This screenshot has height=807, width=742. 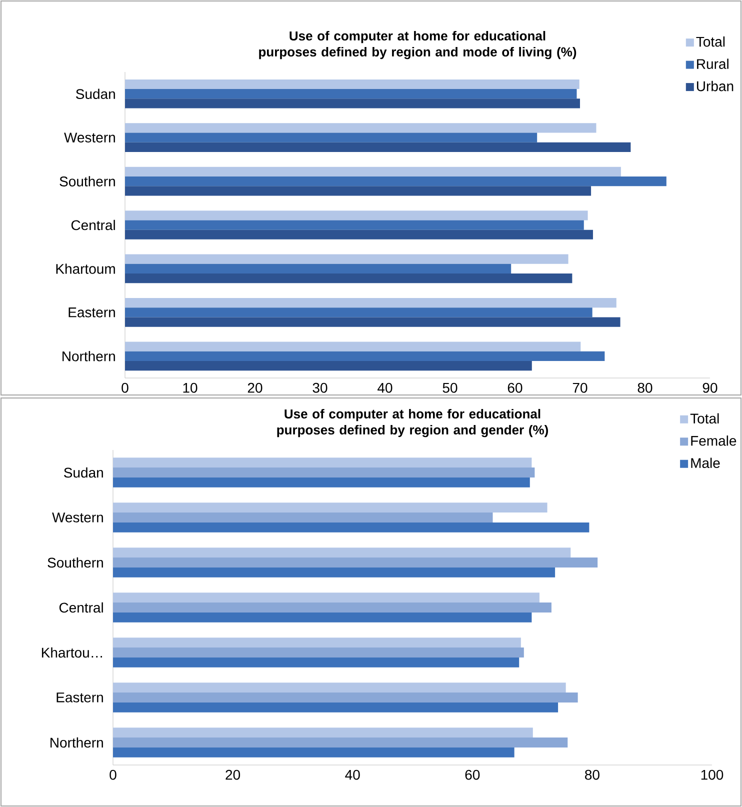 What do you see at coordinates (705, 463) in the screenshot?
I see `legend-label: Male` at bounding box center [705, 463].